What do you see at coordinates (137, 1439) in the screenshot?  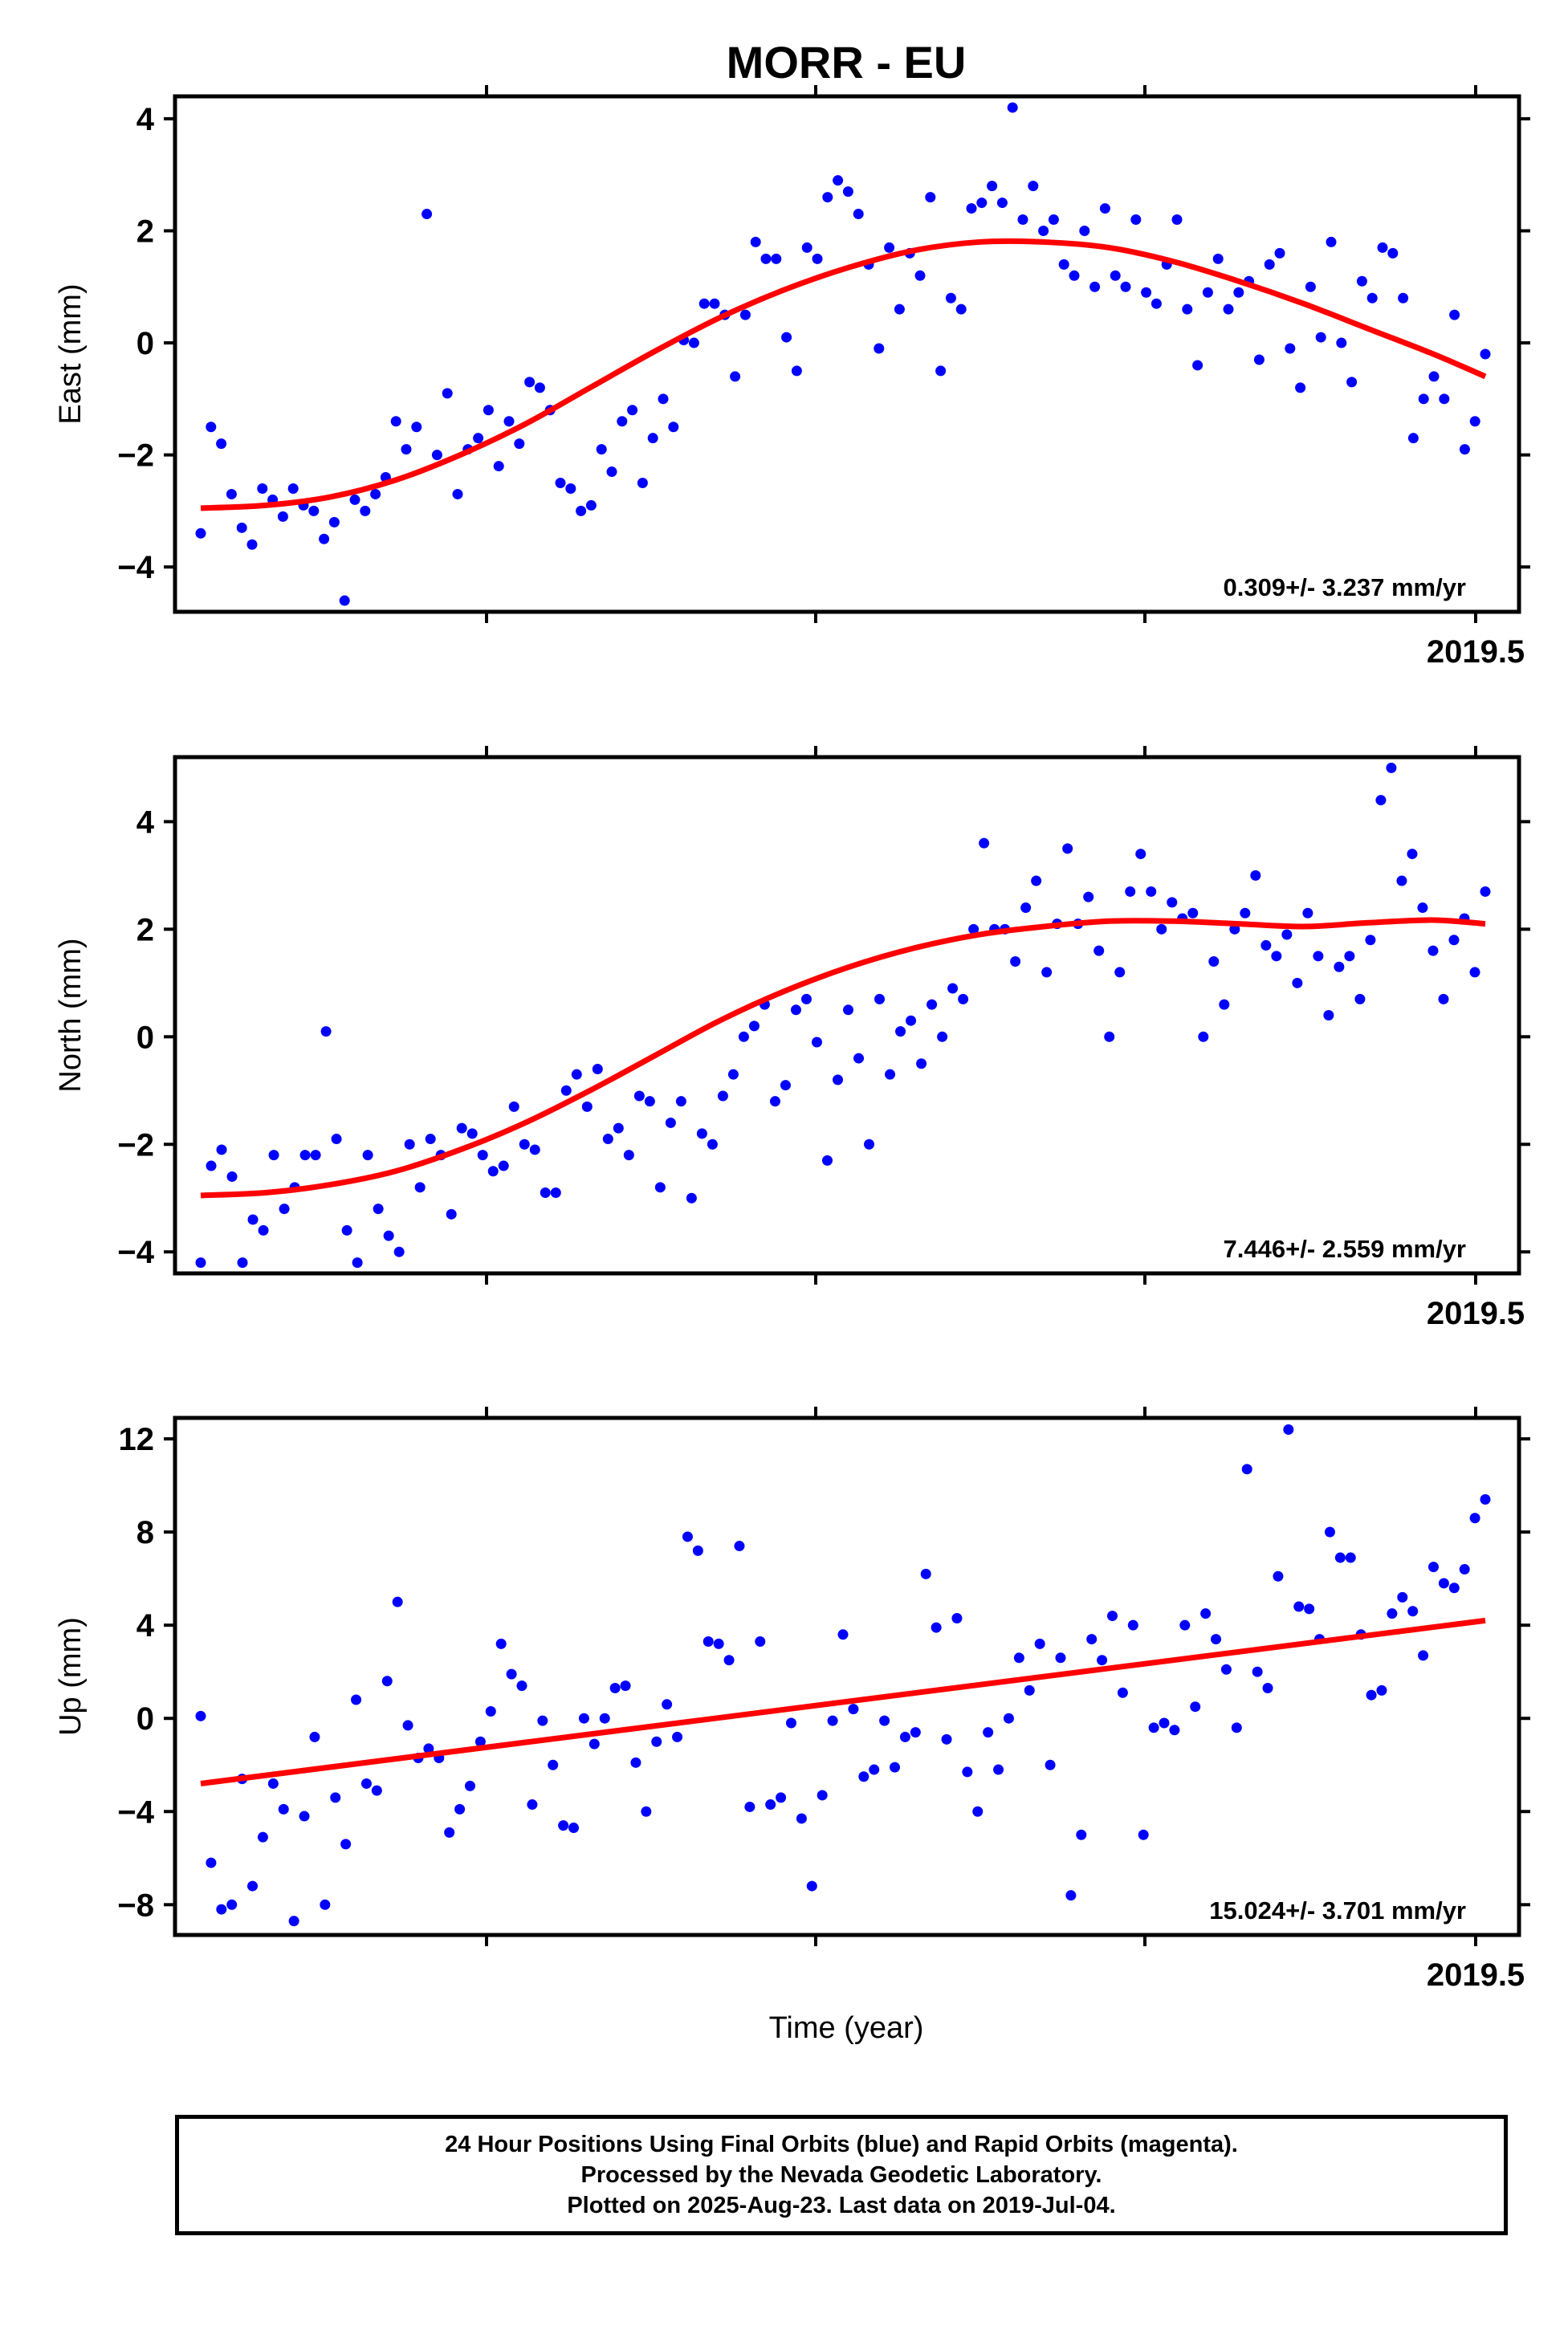 I see `y-tick-label-up: 12` at bounding box center [137, 1439].